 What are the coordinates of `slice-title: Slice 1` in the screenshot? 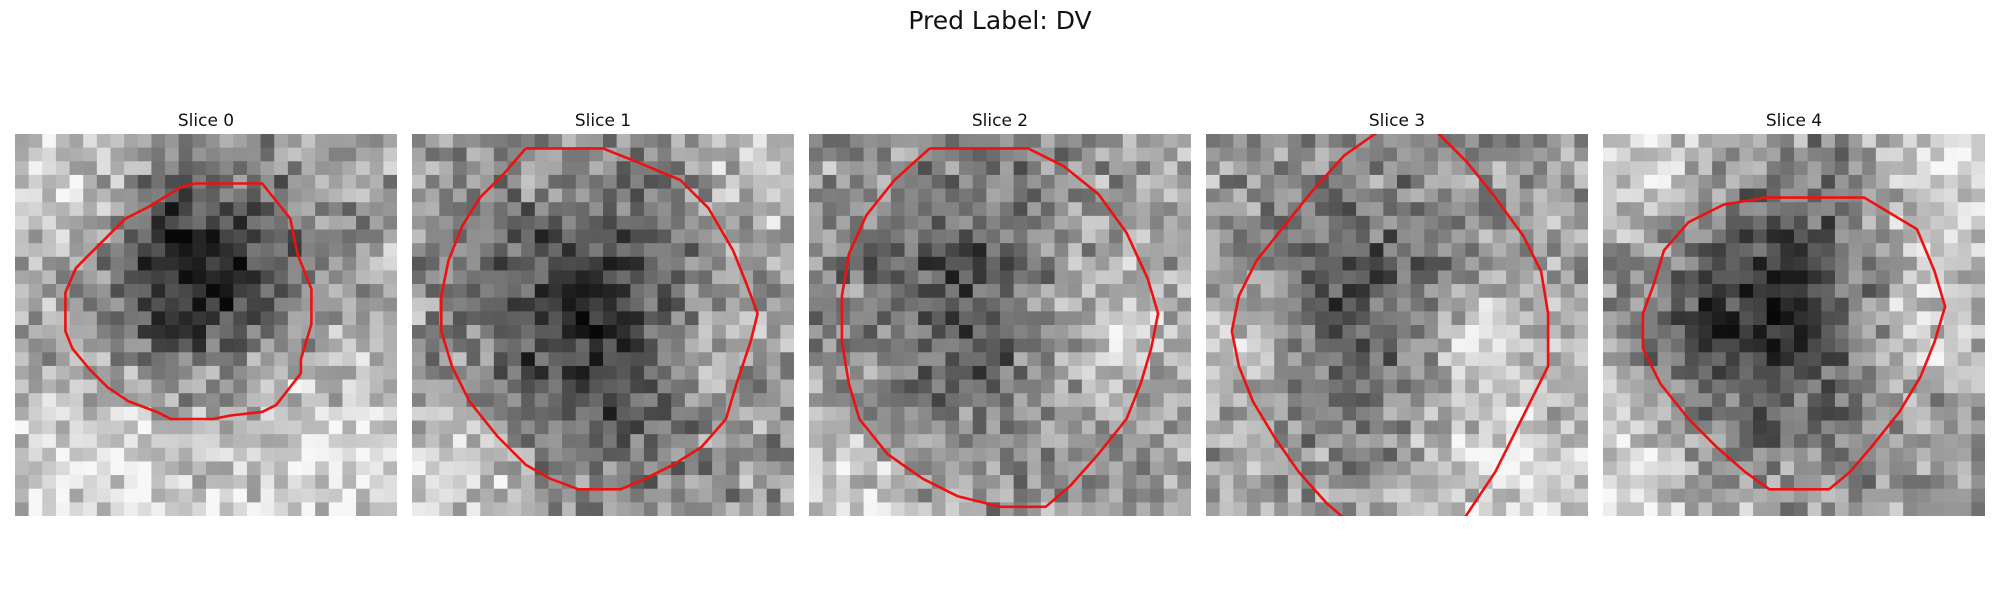 It's located at (603, 121).